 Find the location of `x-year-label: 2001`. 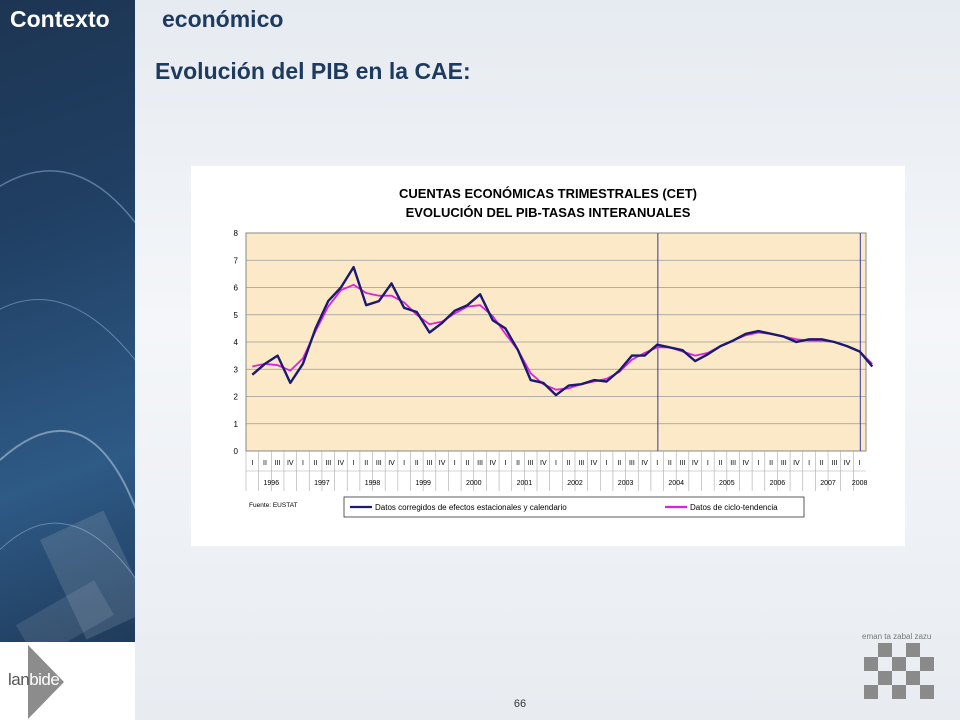

x-year-label: 2001 is located at coordinates (525, 483).